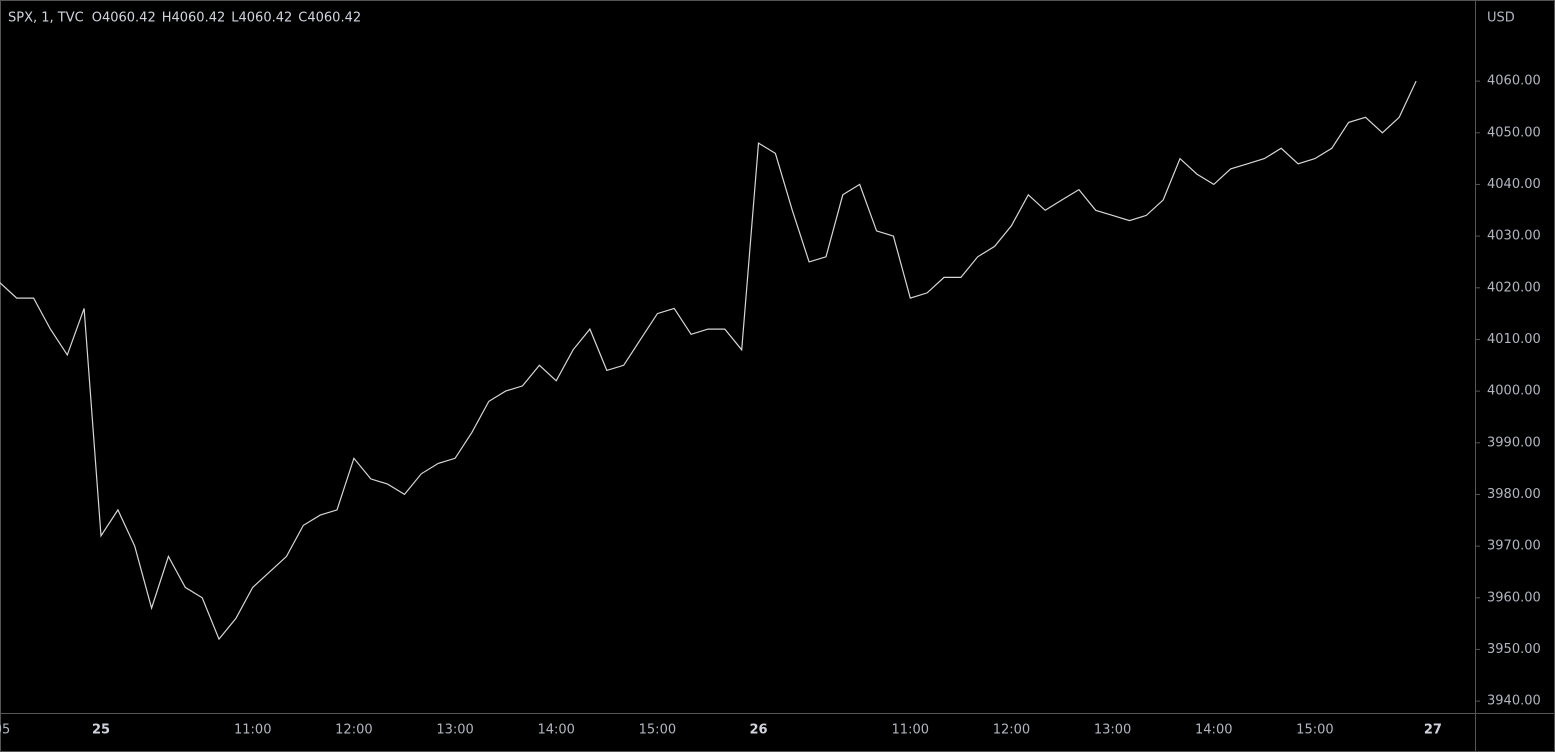  I want to click on y-tick-label: 3960.00, so click(1514, 597).